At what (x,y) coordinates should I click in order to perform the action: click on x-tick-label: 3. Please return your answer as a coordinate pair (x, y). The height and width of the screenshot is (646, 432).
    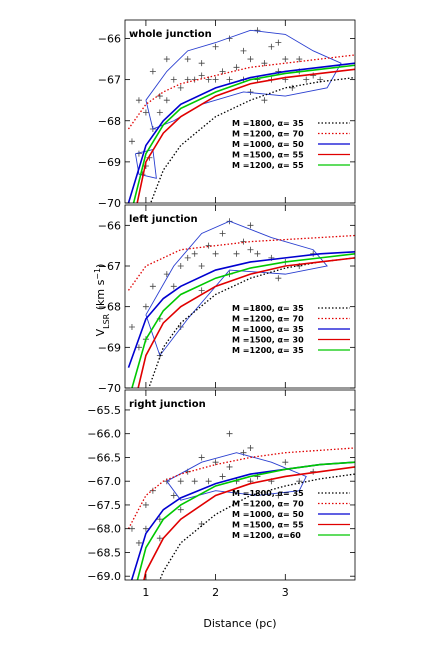
    Looking at the image, I should click on (285, 592).